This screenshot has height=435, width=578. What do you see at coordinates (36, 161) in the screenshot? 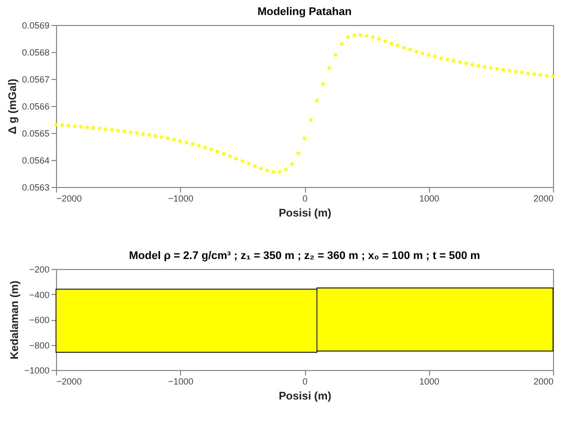
I see `y-tick-label: 0.0564` at bounding box center [36, 161].